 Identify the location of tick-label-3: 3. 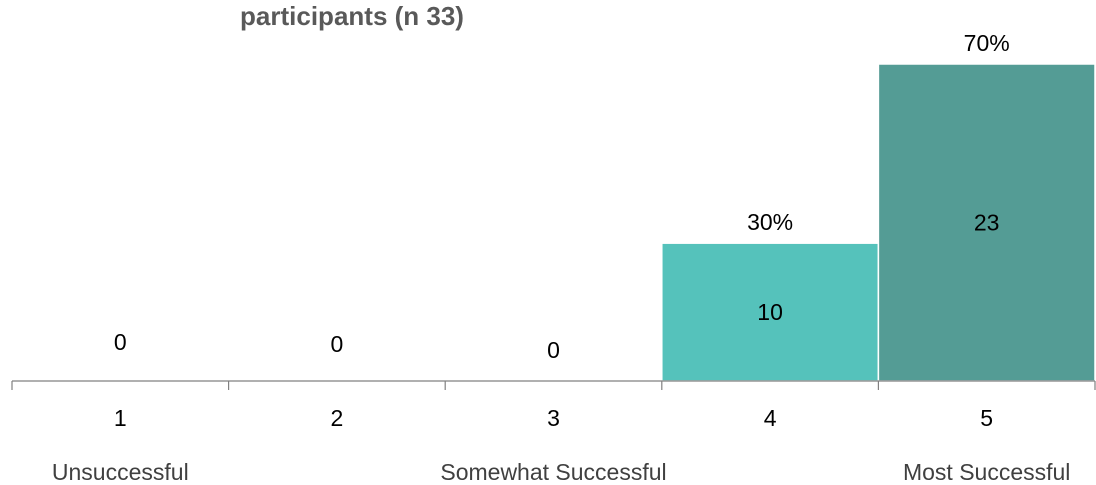
(553, 418).